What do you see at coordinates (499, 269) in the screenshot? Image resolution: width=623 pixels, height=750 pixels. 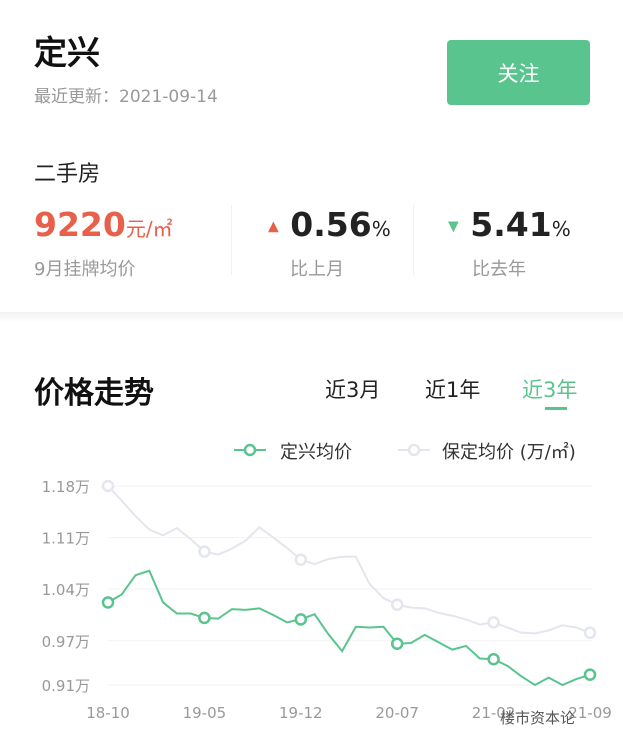 I see `yoy-label: 比去年` at bounding box center [499, 269].